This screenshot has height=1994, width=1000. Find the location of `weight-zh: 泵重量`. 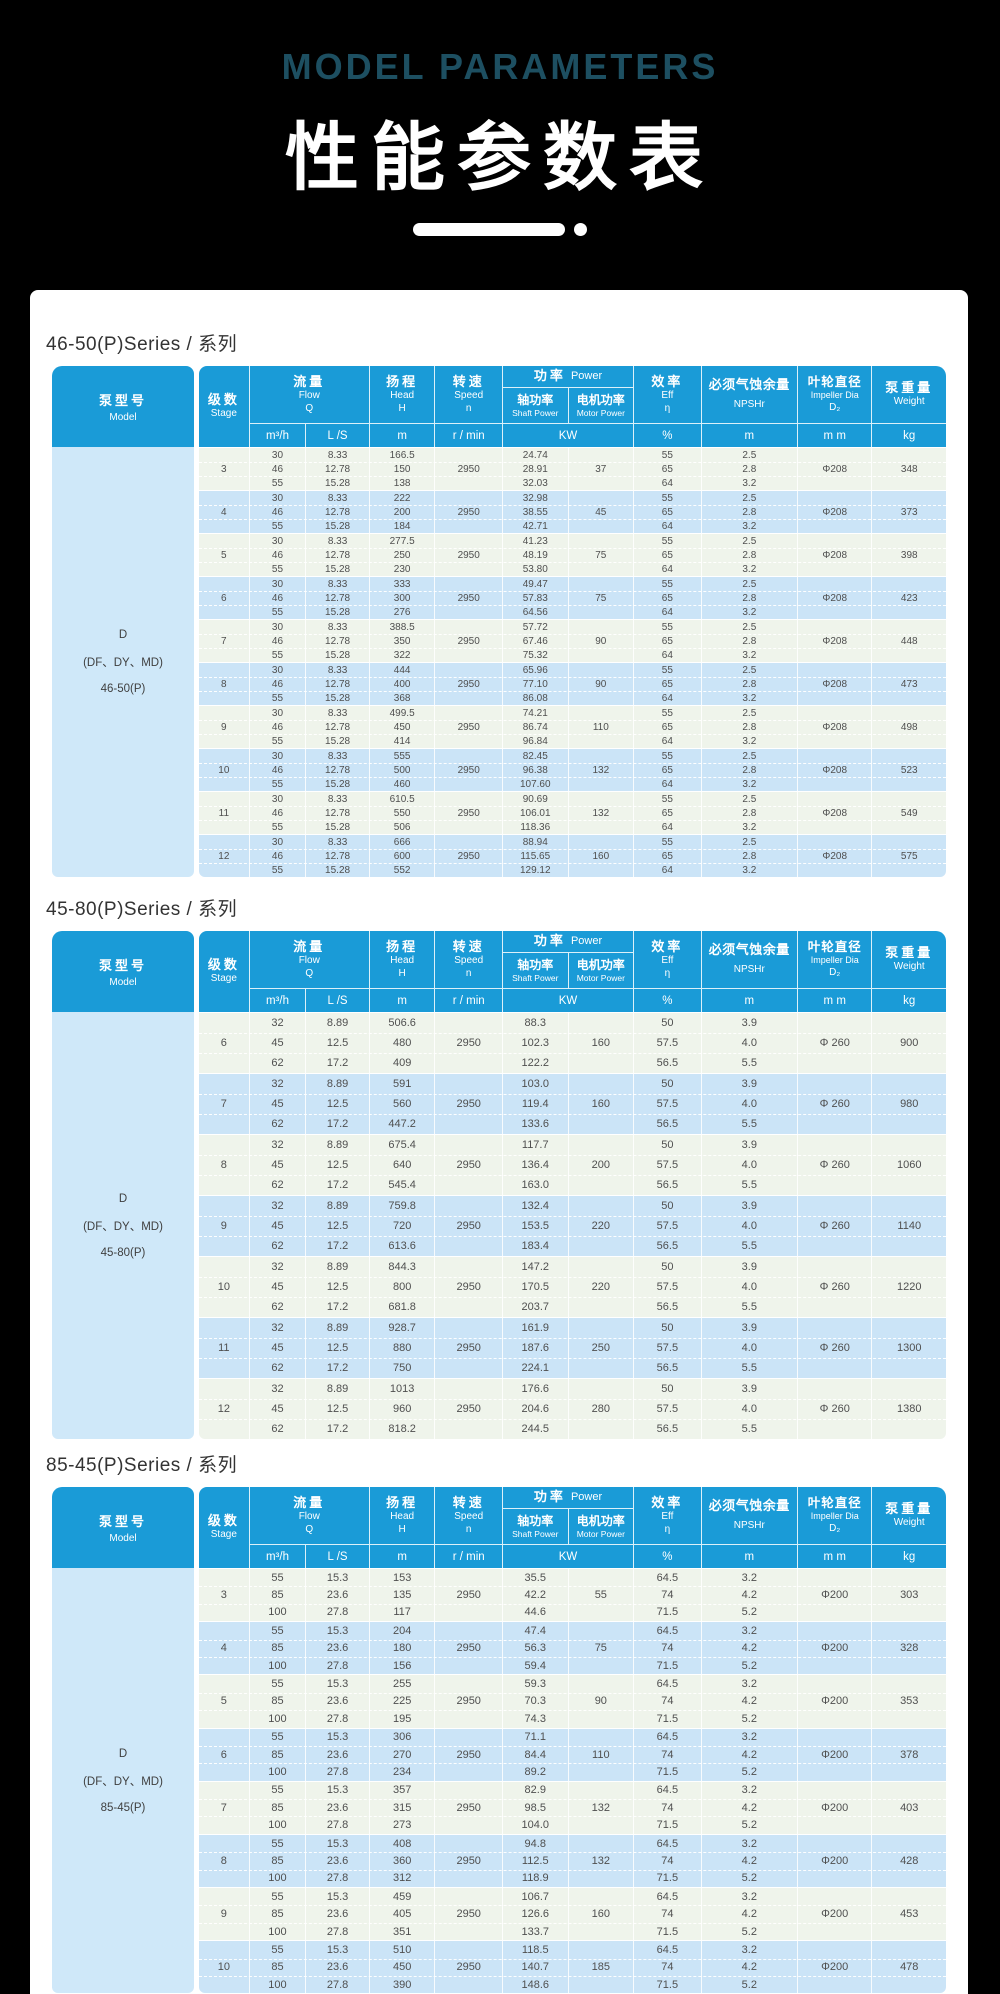

weight-zh: 泵重量 is located at coordinates (909, 388).